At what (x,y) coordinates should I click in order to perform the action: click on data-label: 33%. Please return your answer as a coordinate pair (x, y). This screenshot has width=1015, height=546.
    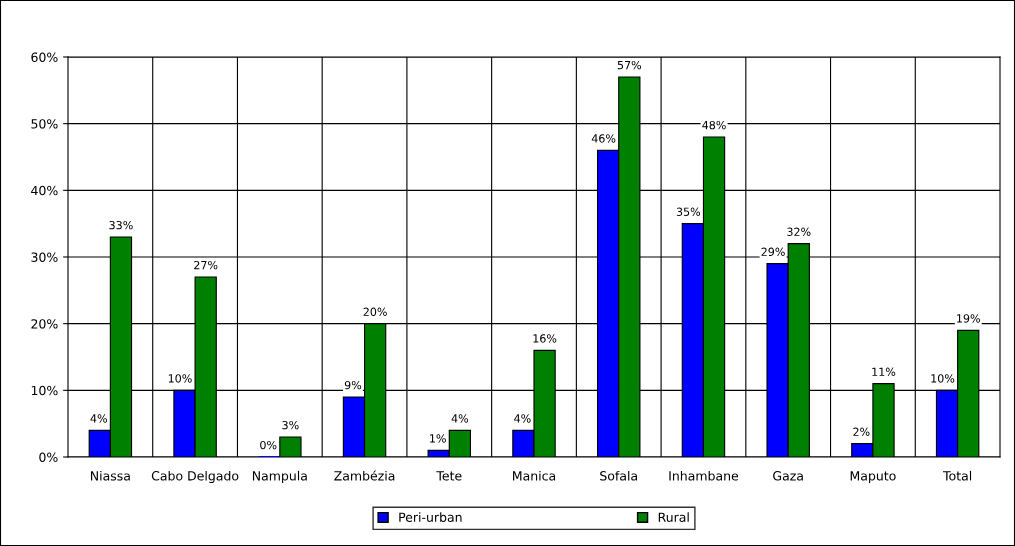
    Looking at the image, I should click on (121, 225).